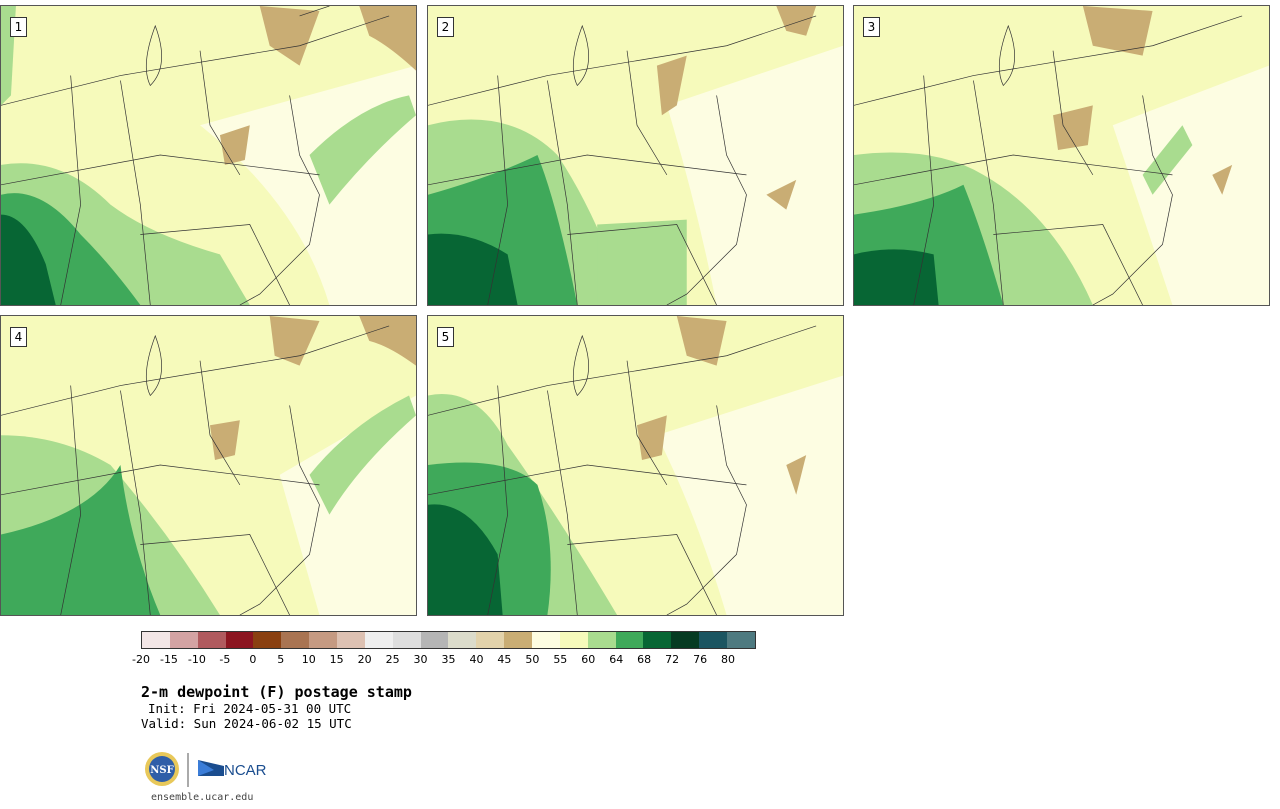  I want to click on svg-text: NCAR, so click(245, 770).